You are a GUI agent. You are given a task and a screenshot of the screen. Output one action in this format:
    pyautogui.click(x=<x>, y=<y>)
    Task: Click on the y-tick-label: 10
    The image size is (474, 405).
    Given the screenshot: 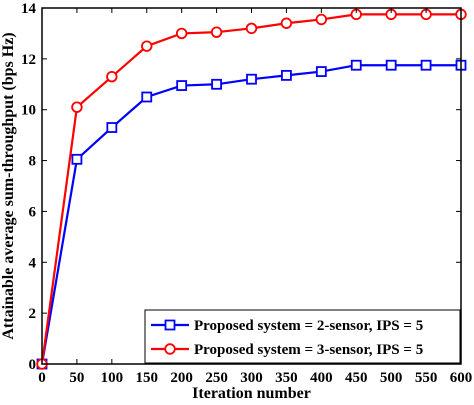 What is the action you would take?
    pyautogui.click(x=28, y=111)
    